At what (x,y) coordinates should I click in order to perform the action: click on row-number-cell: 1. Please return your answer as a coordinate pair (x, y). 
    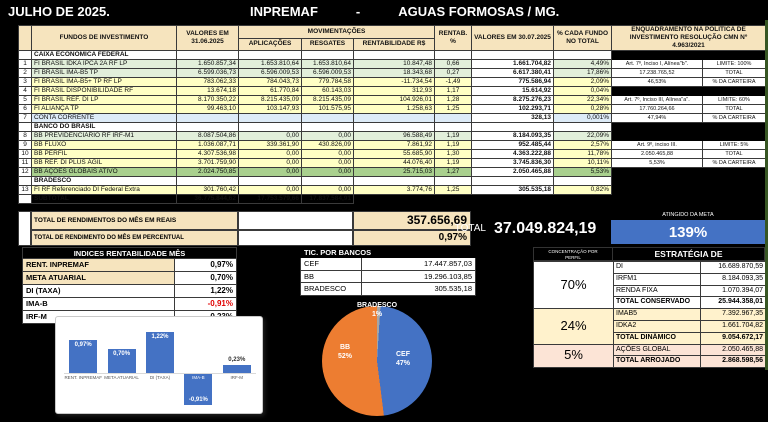
    Looking at the image, I should click on (25, 64).